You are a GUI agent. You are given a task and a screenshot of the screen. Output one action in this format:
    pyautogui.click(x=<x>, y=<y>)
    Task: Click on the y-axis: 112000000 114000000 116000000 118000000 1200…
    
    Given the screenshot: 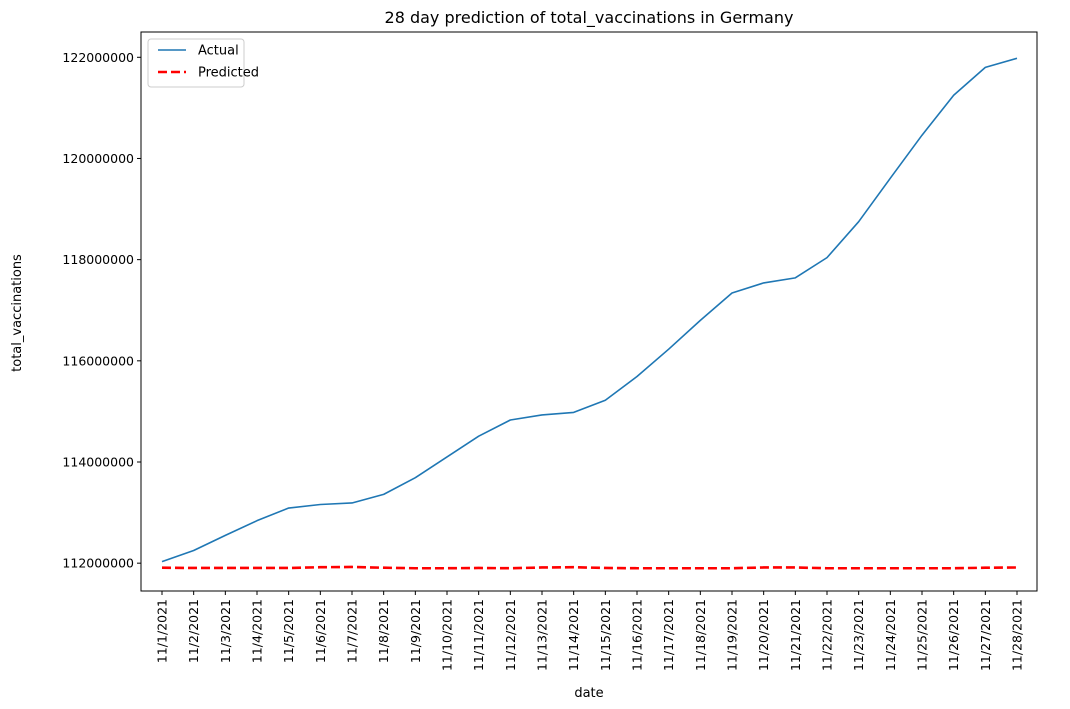 What is the action you would take?
    pyautogui.click(x=101, y=310)
    